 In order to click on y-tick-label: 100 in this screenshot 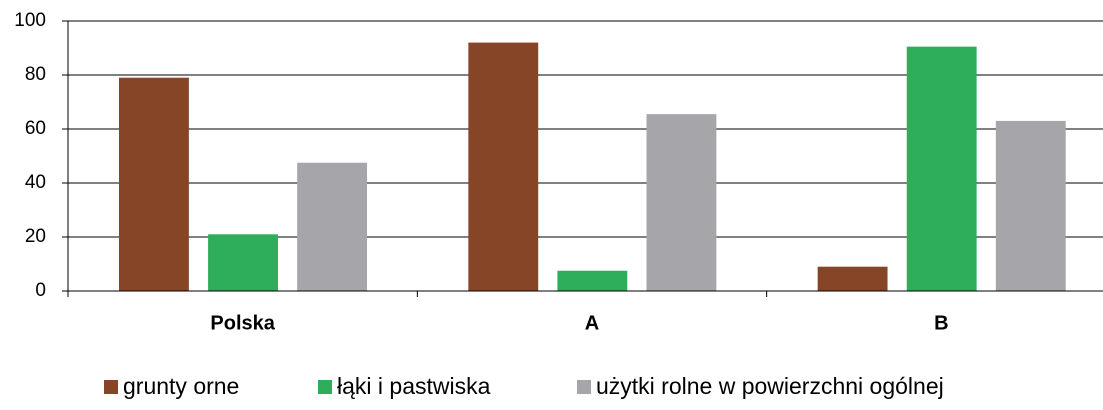, I will do `click(30, 20)`.